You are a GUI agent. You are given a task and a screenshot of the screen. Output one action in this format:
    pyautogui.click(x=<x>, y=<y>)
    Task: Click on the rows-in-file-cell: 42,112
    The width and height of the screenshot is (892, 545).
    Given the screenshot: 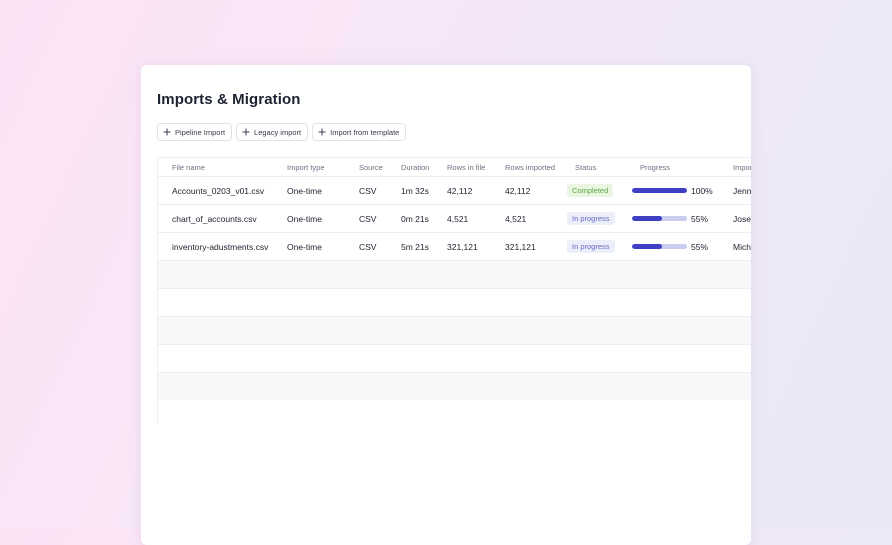 What is the action you would take?
    pyautogui.click(x=462, y=190)
    